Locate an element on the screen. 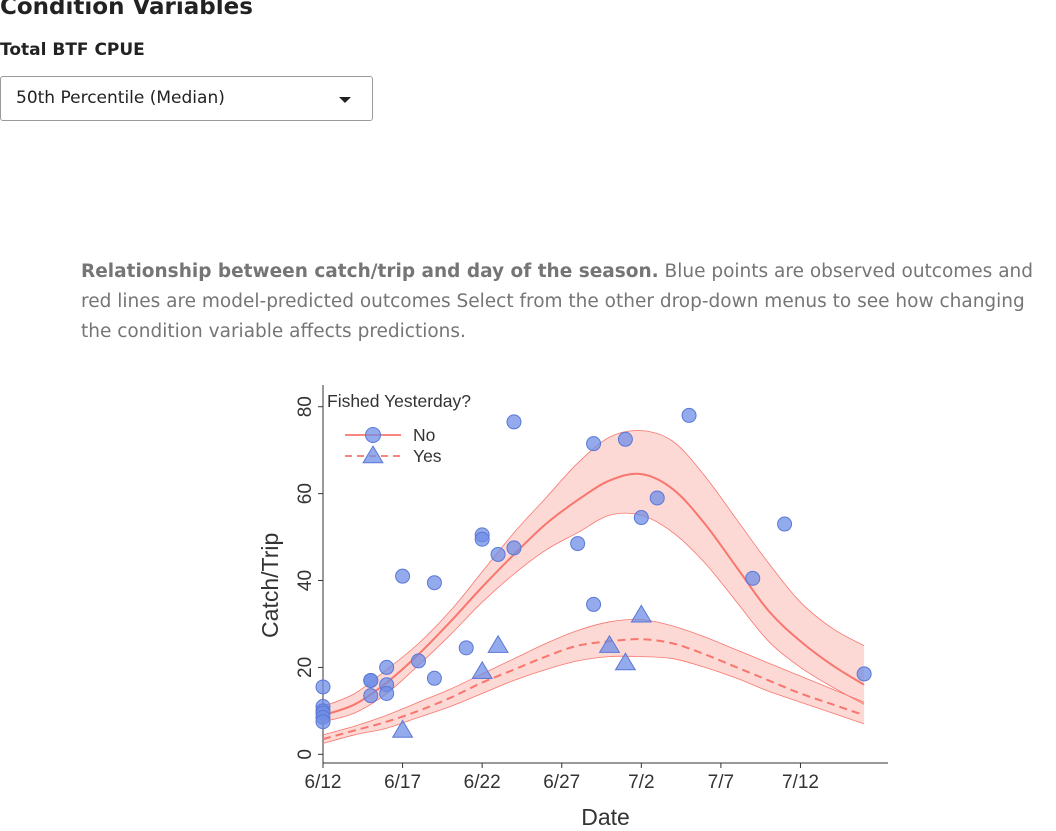 This screenshot has height=831, width=1056. percentile-select: 50th Percentile (Median) is located at coordinates (186, 98).